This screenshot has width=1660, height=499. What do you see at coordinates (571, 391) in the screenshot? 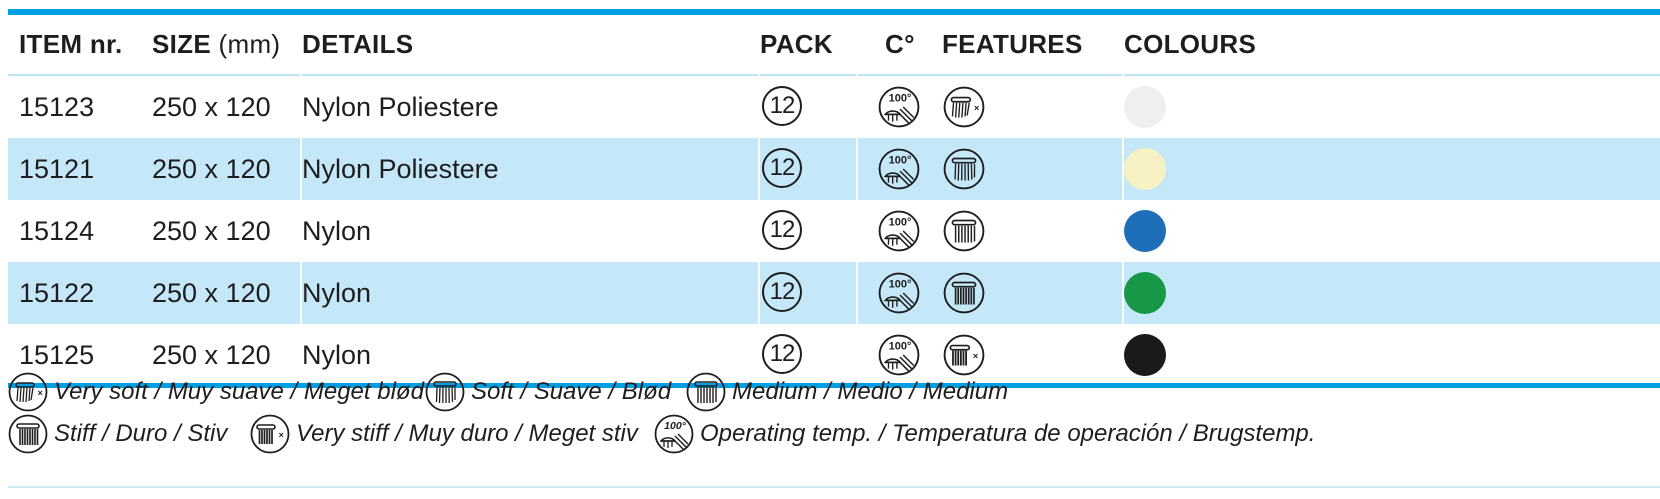
I see `legend-soft-label: Soft / Suave / Blød` at bounding box center [571, 391].